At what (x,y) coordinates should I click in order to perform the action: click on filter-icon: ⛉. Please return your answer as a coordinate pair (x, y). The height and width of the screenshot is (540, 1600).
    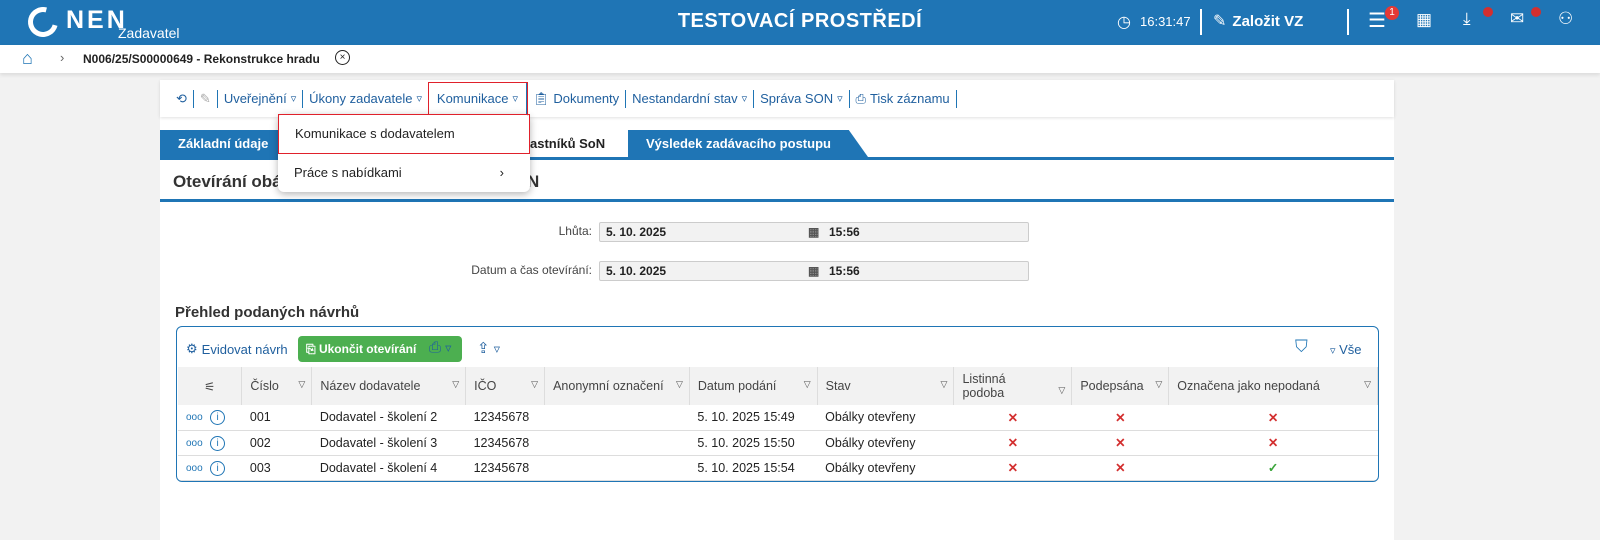
    Looking at the image, I should click on (1301, 346).